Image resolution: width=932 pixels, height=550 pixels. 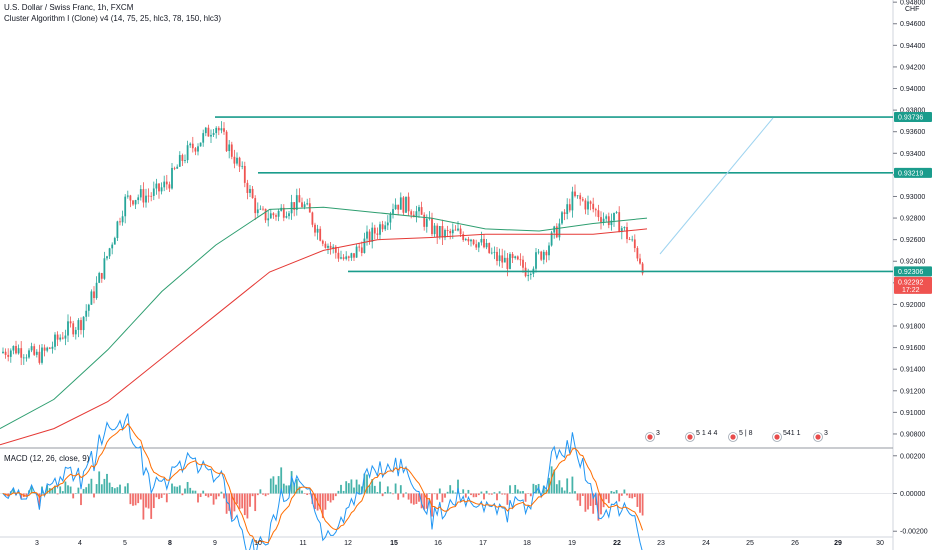 What do you see at coordinates (69, 7) in the screenshot?
I see `symbol-legend: U.S. Dollar / Swiss Franc, 1h, FXCM` at bounding box center [69, 7].